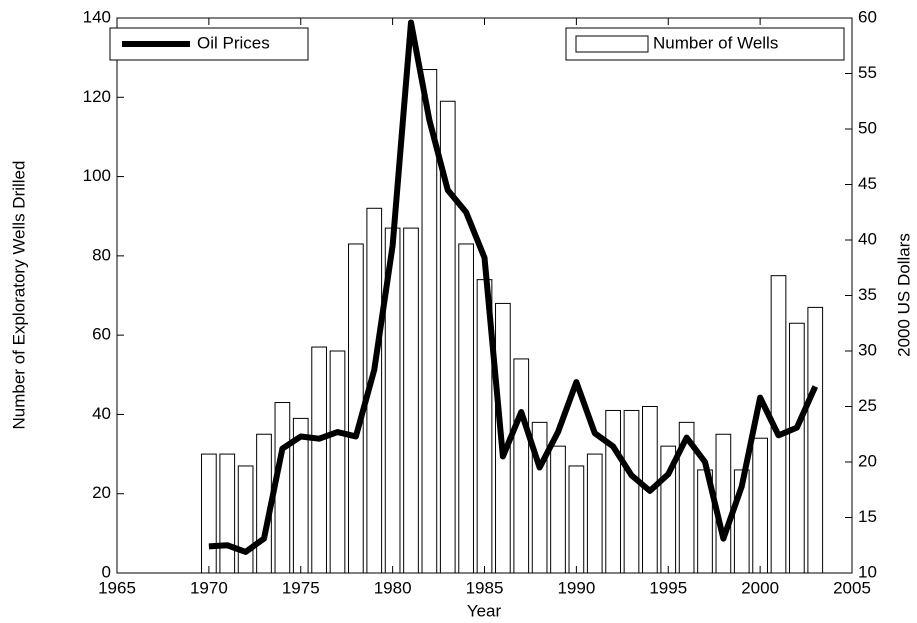  I want to click on y2-tick-label: 45, so click(867, 183).